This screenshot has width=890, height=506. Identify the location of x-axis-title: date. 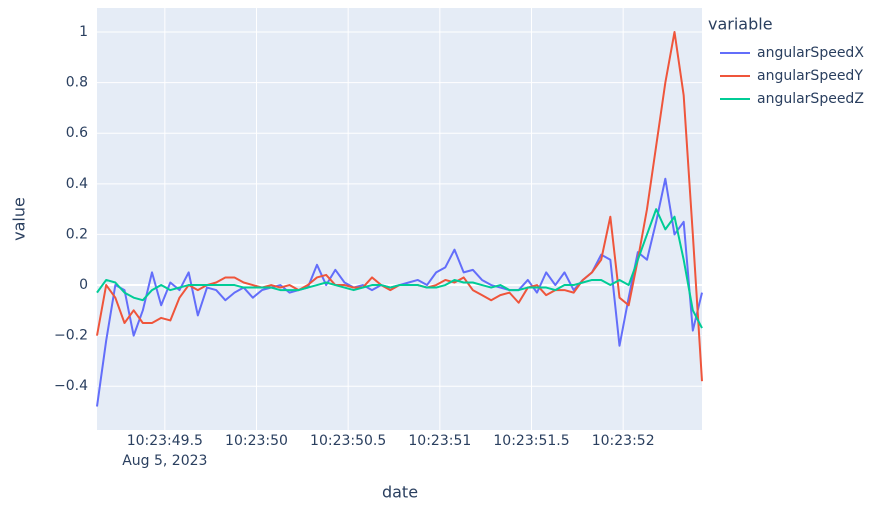
(400, 492).